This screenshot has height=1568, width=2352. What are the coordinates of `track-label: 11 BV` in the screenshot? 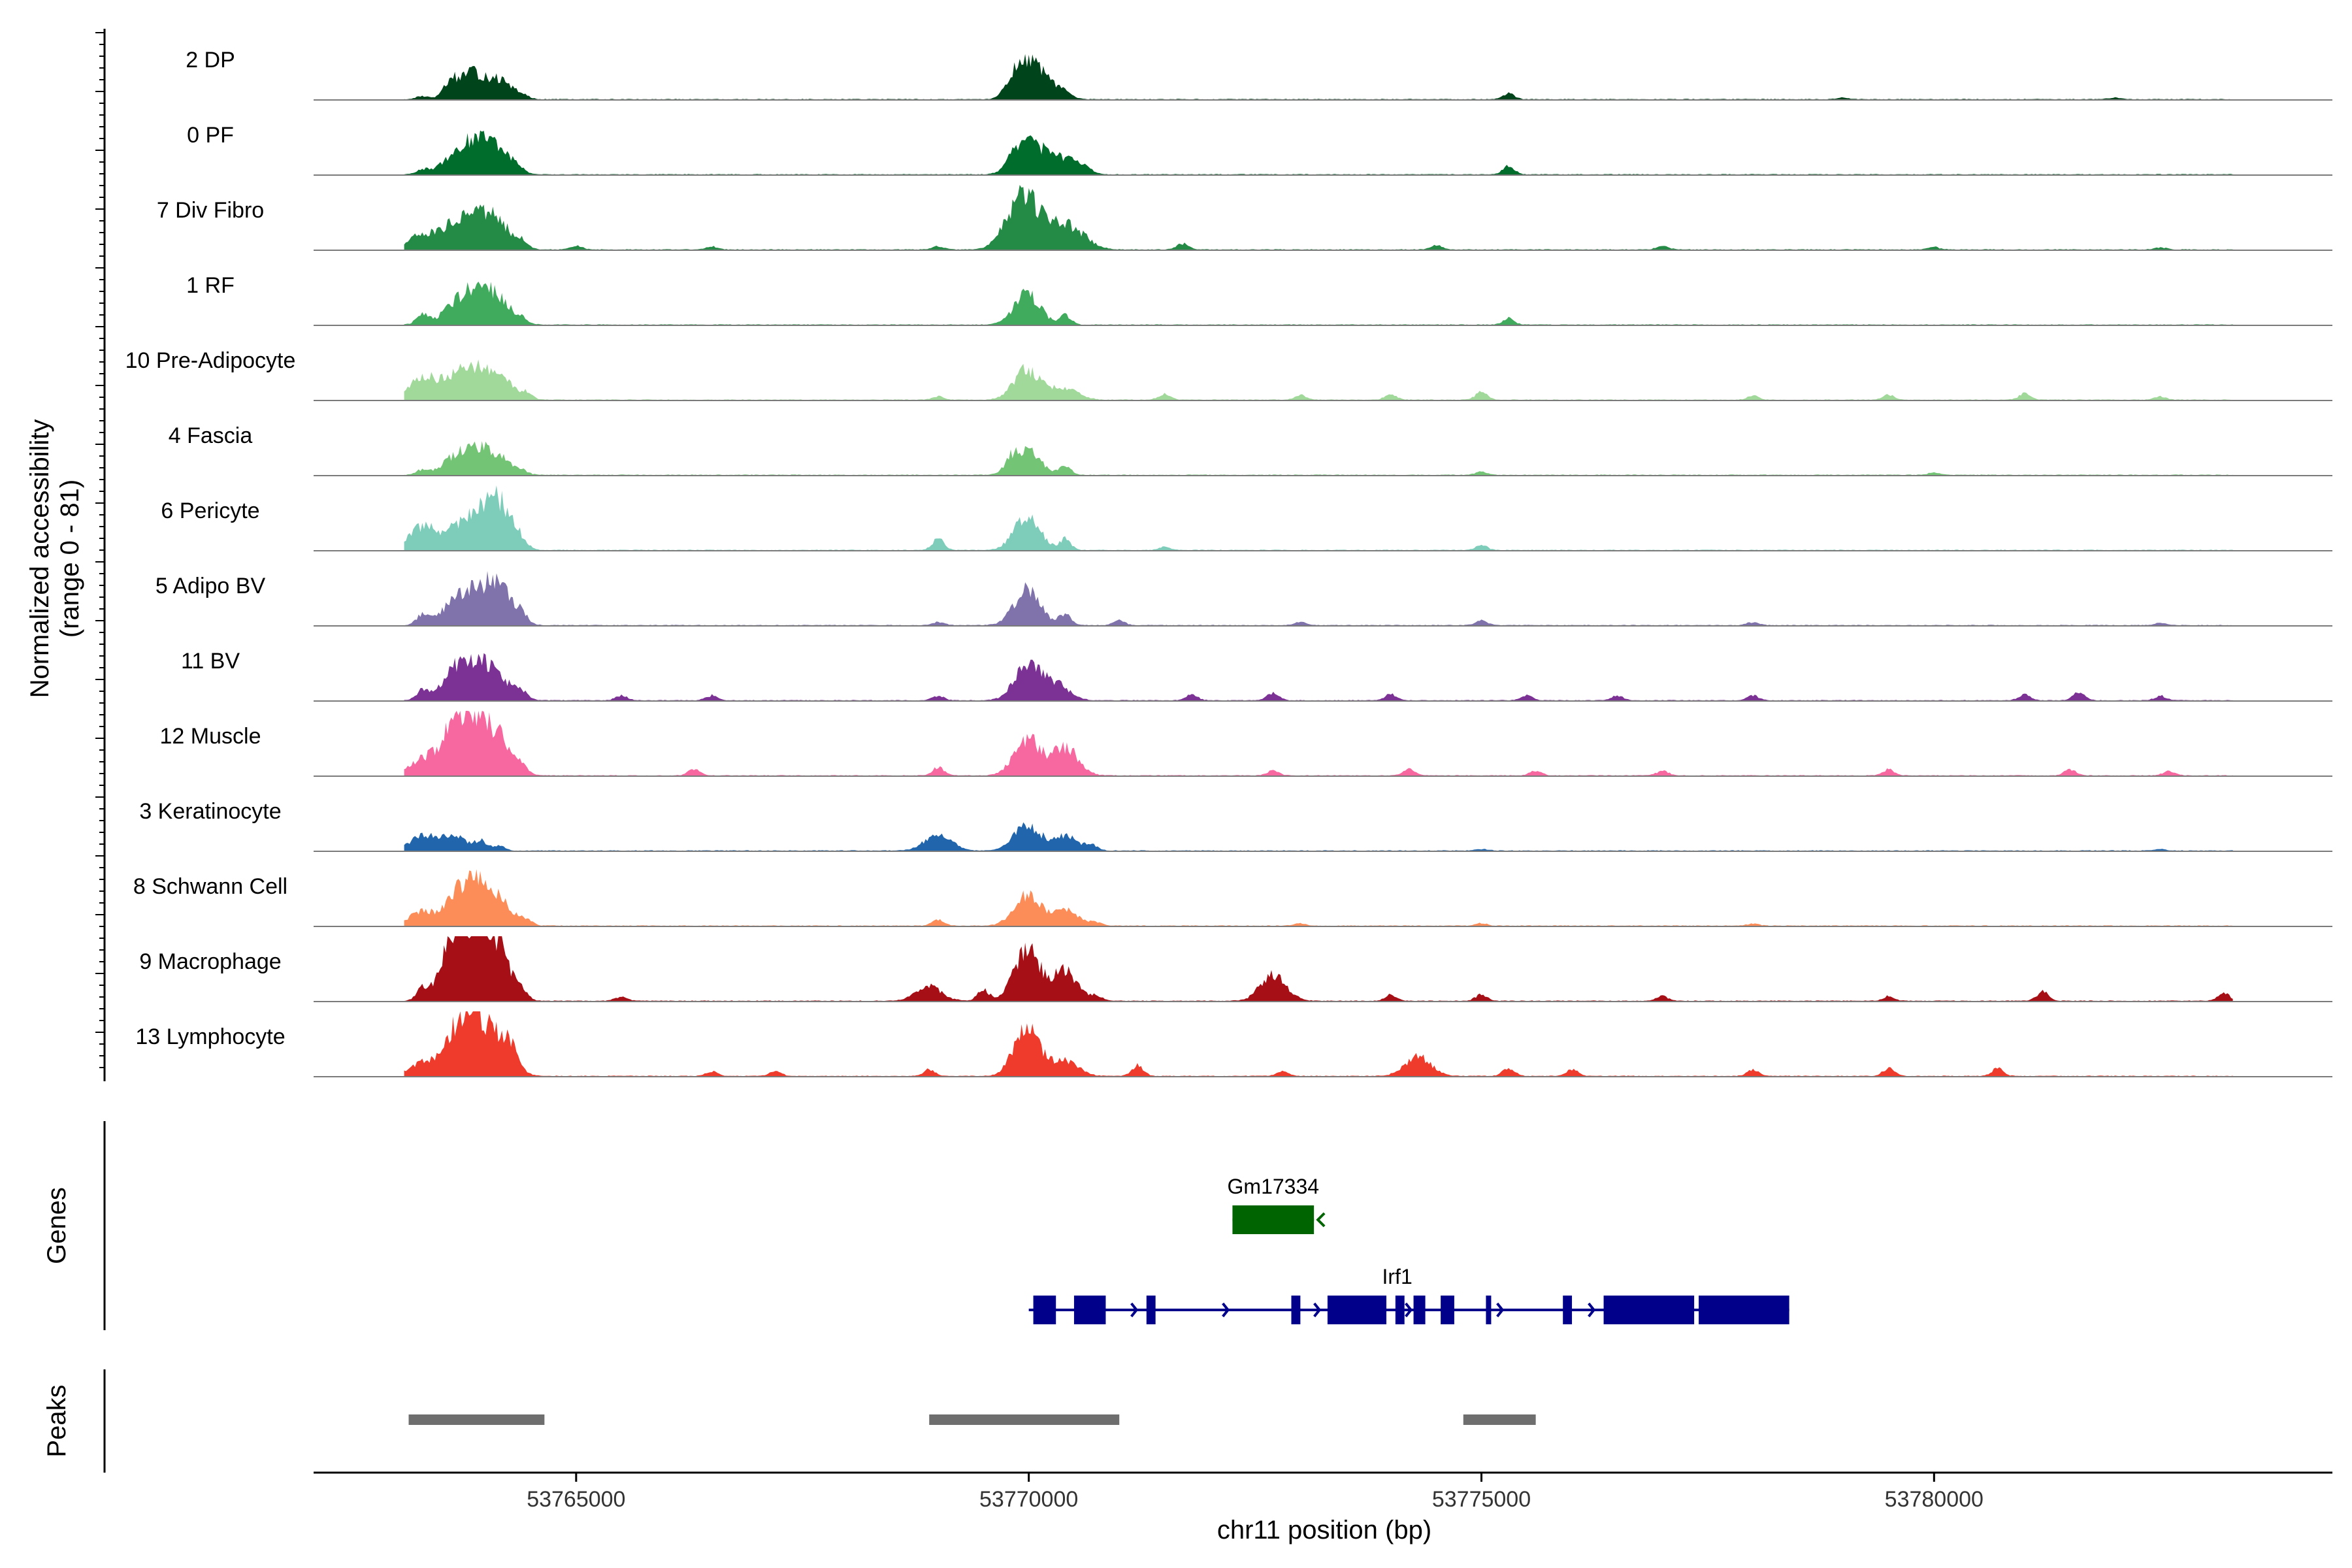 It's located at (210, 661).